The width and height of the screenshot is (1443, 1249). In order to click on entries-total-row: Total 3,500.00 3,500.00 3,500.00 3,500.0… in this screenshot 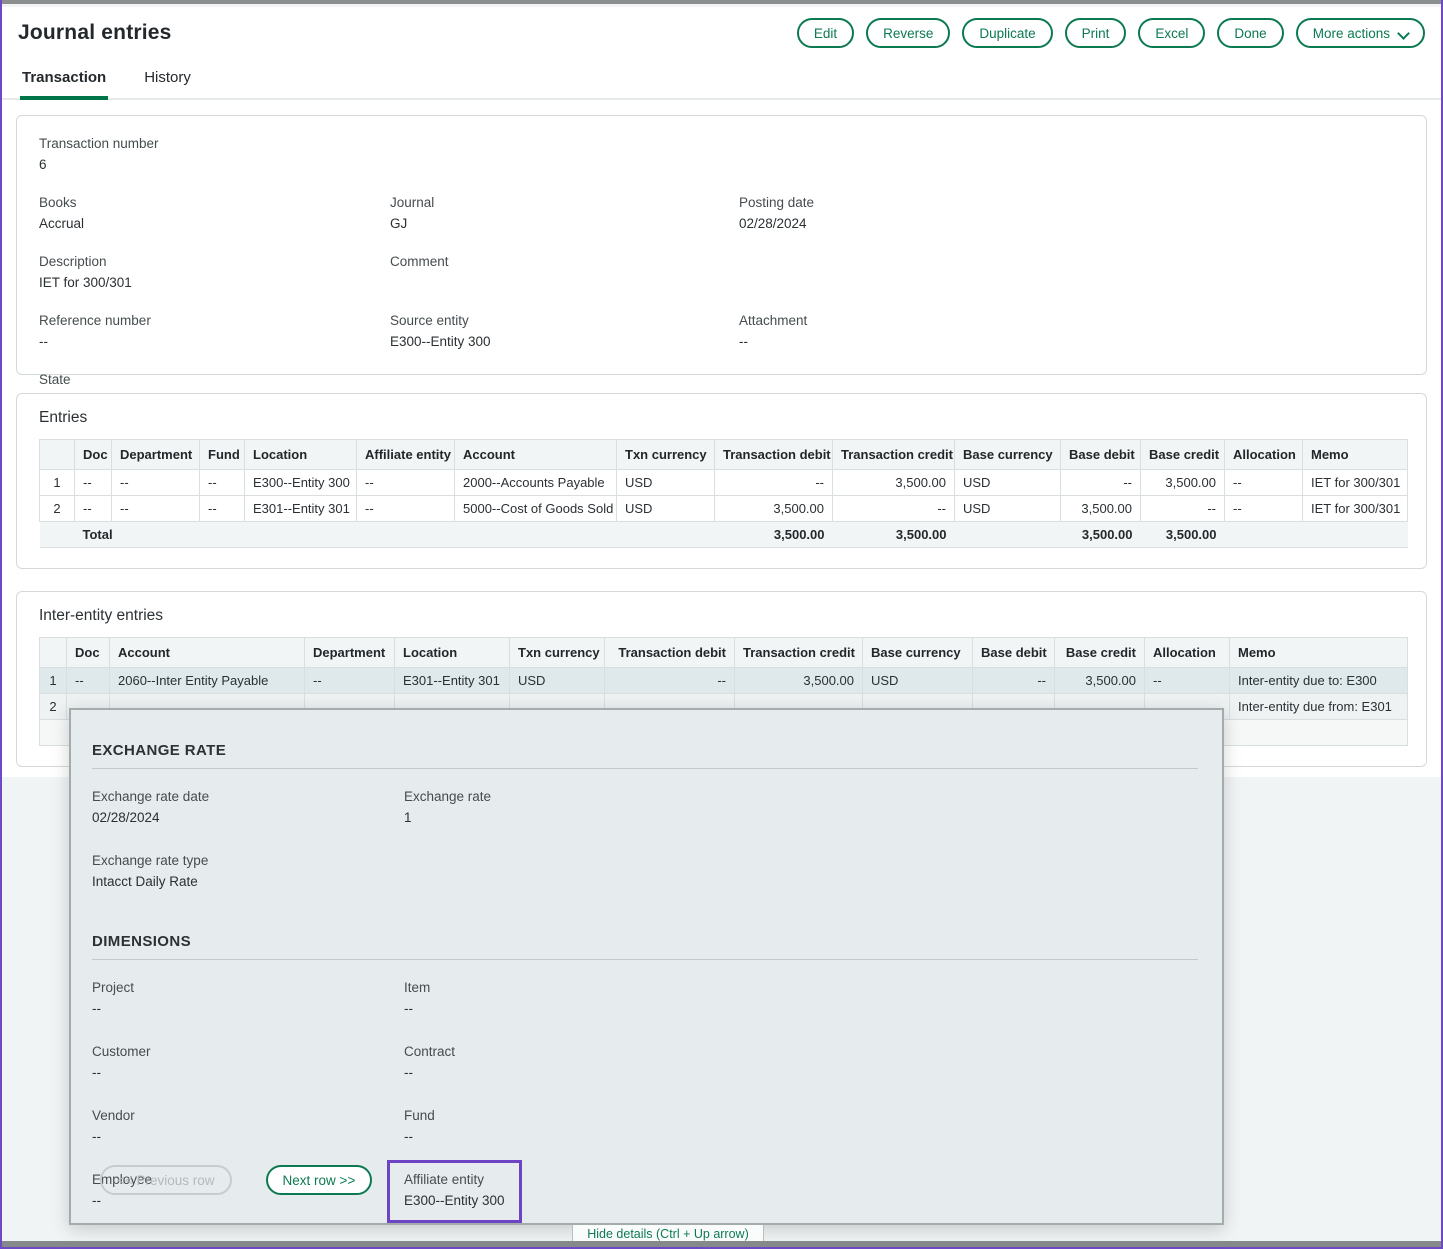, I will do `click(723, 534)`.